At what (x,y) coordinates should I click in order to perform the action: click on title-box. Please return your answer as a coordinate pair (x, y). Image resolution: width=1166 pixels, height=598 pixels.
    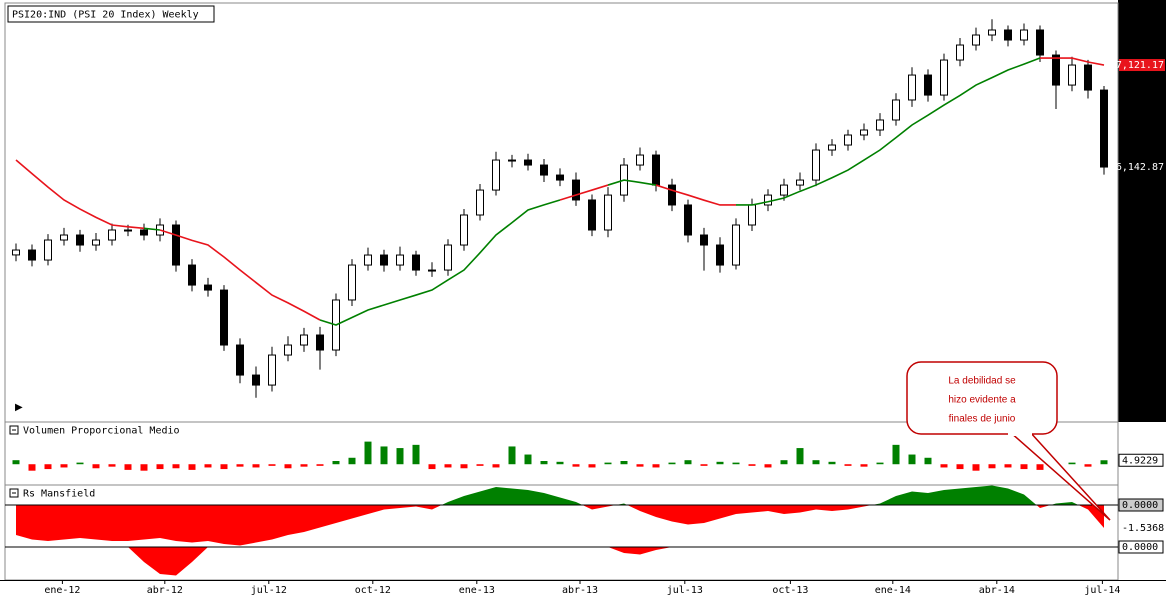
    Looking at the image, I should click on (111, 14).